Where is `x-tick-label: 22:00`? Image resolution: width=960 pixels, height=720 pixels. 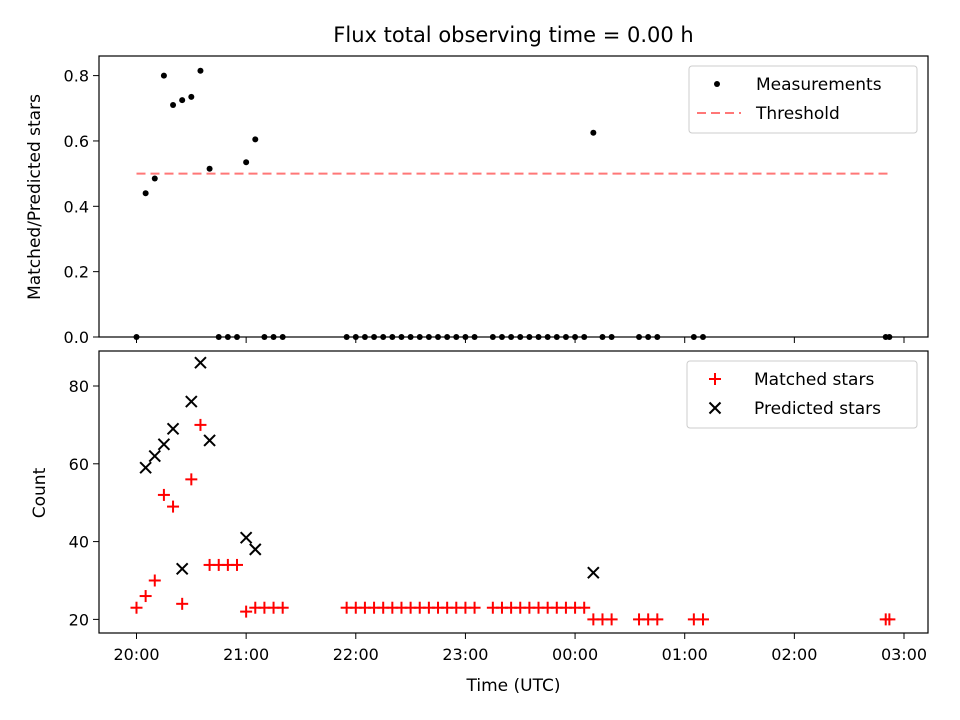 x-tick-label: 22:00 is located at coordinates (356, 654).